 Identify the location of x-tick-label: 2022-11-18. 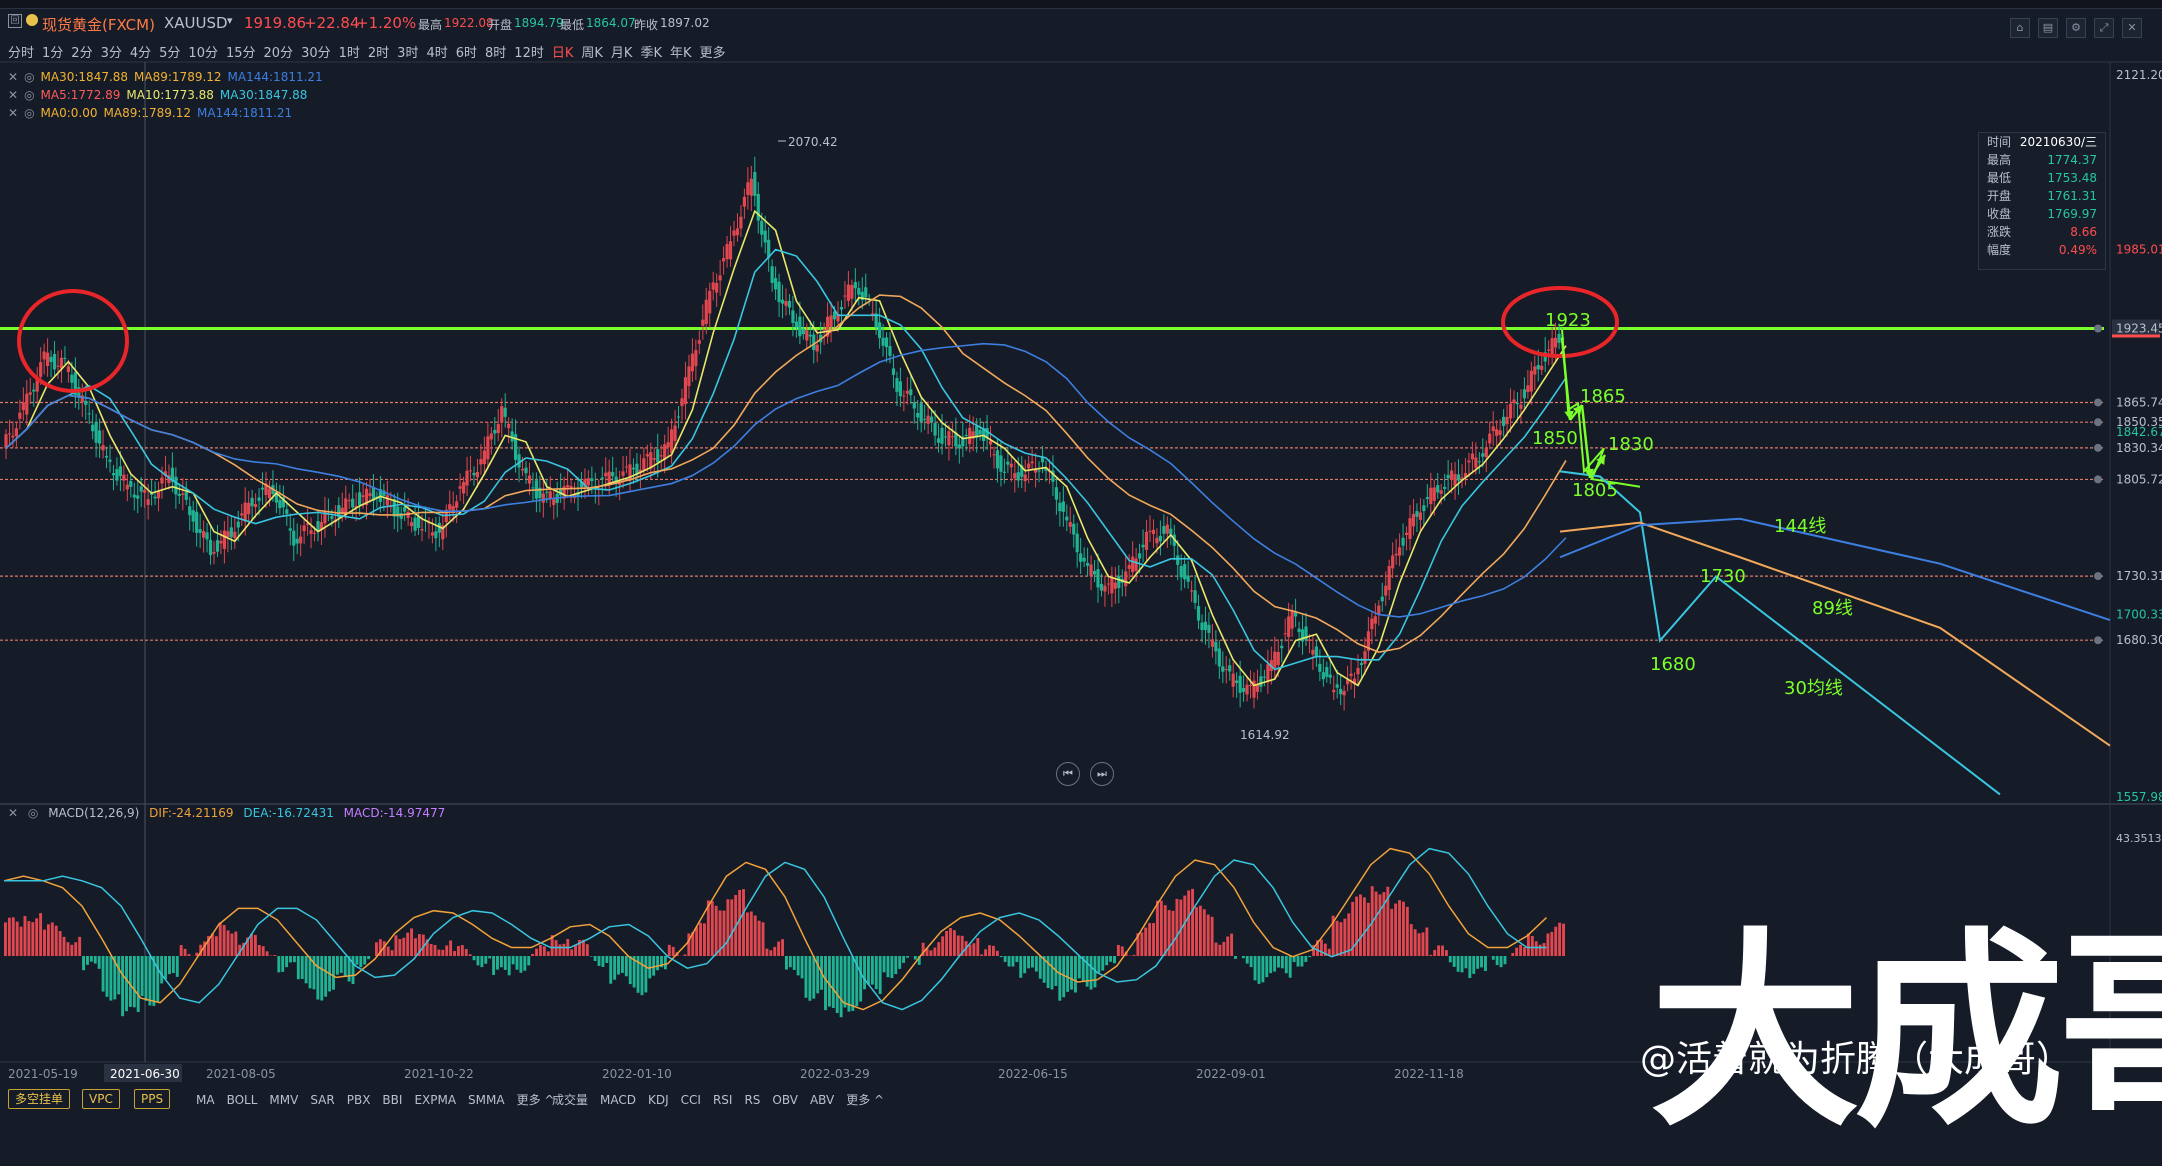
(1429, 1074).